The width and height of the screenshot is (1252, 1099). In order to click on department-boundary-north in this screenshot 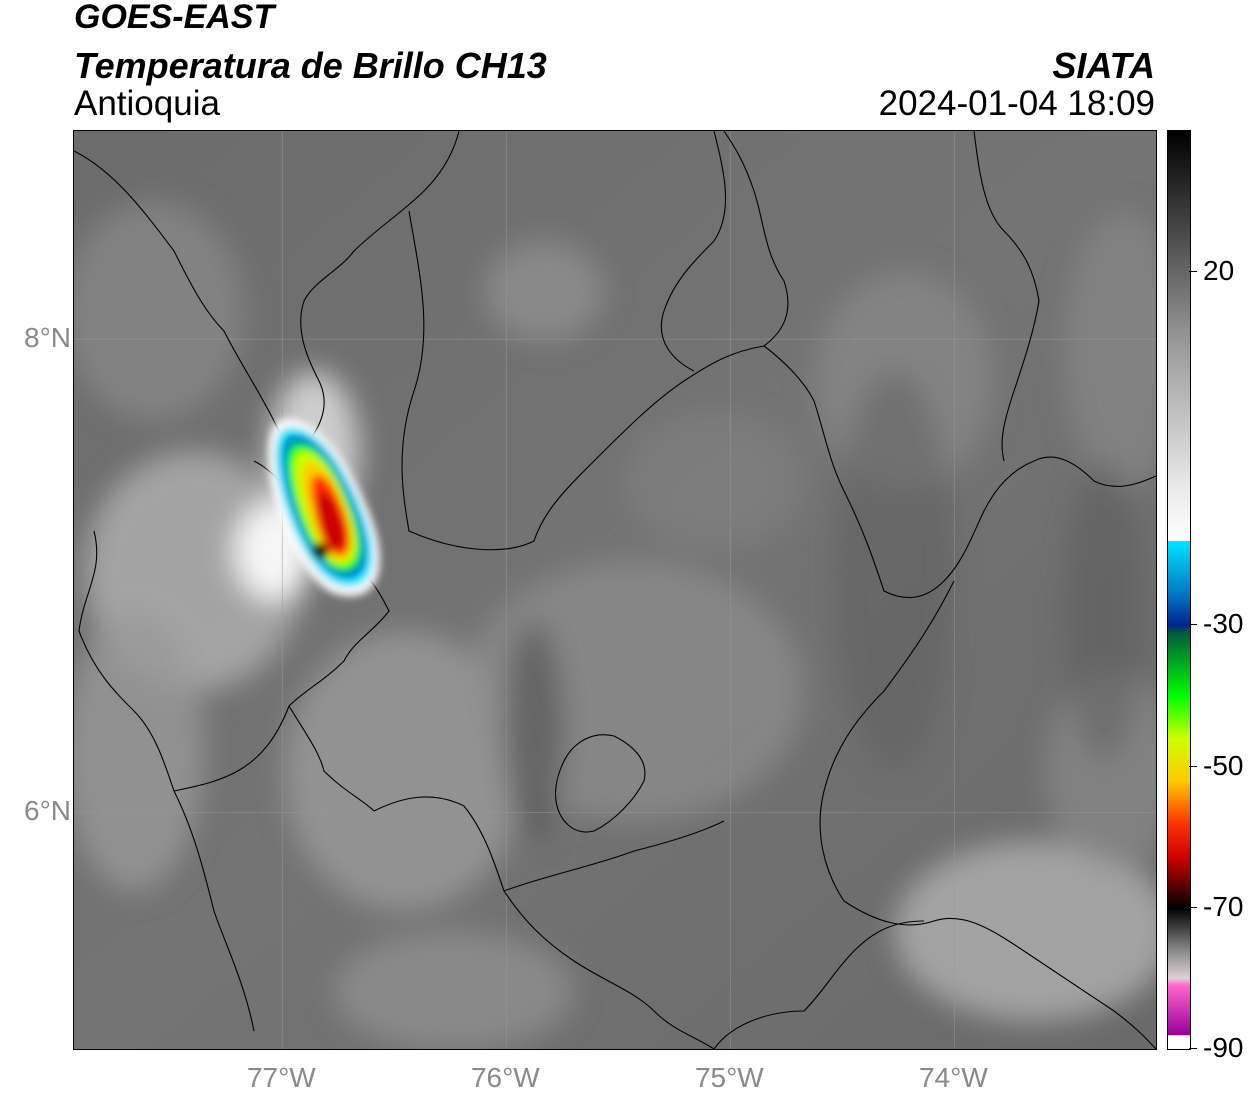, I will do `click(595, 341)`.